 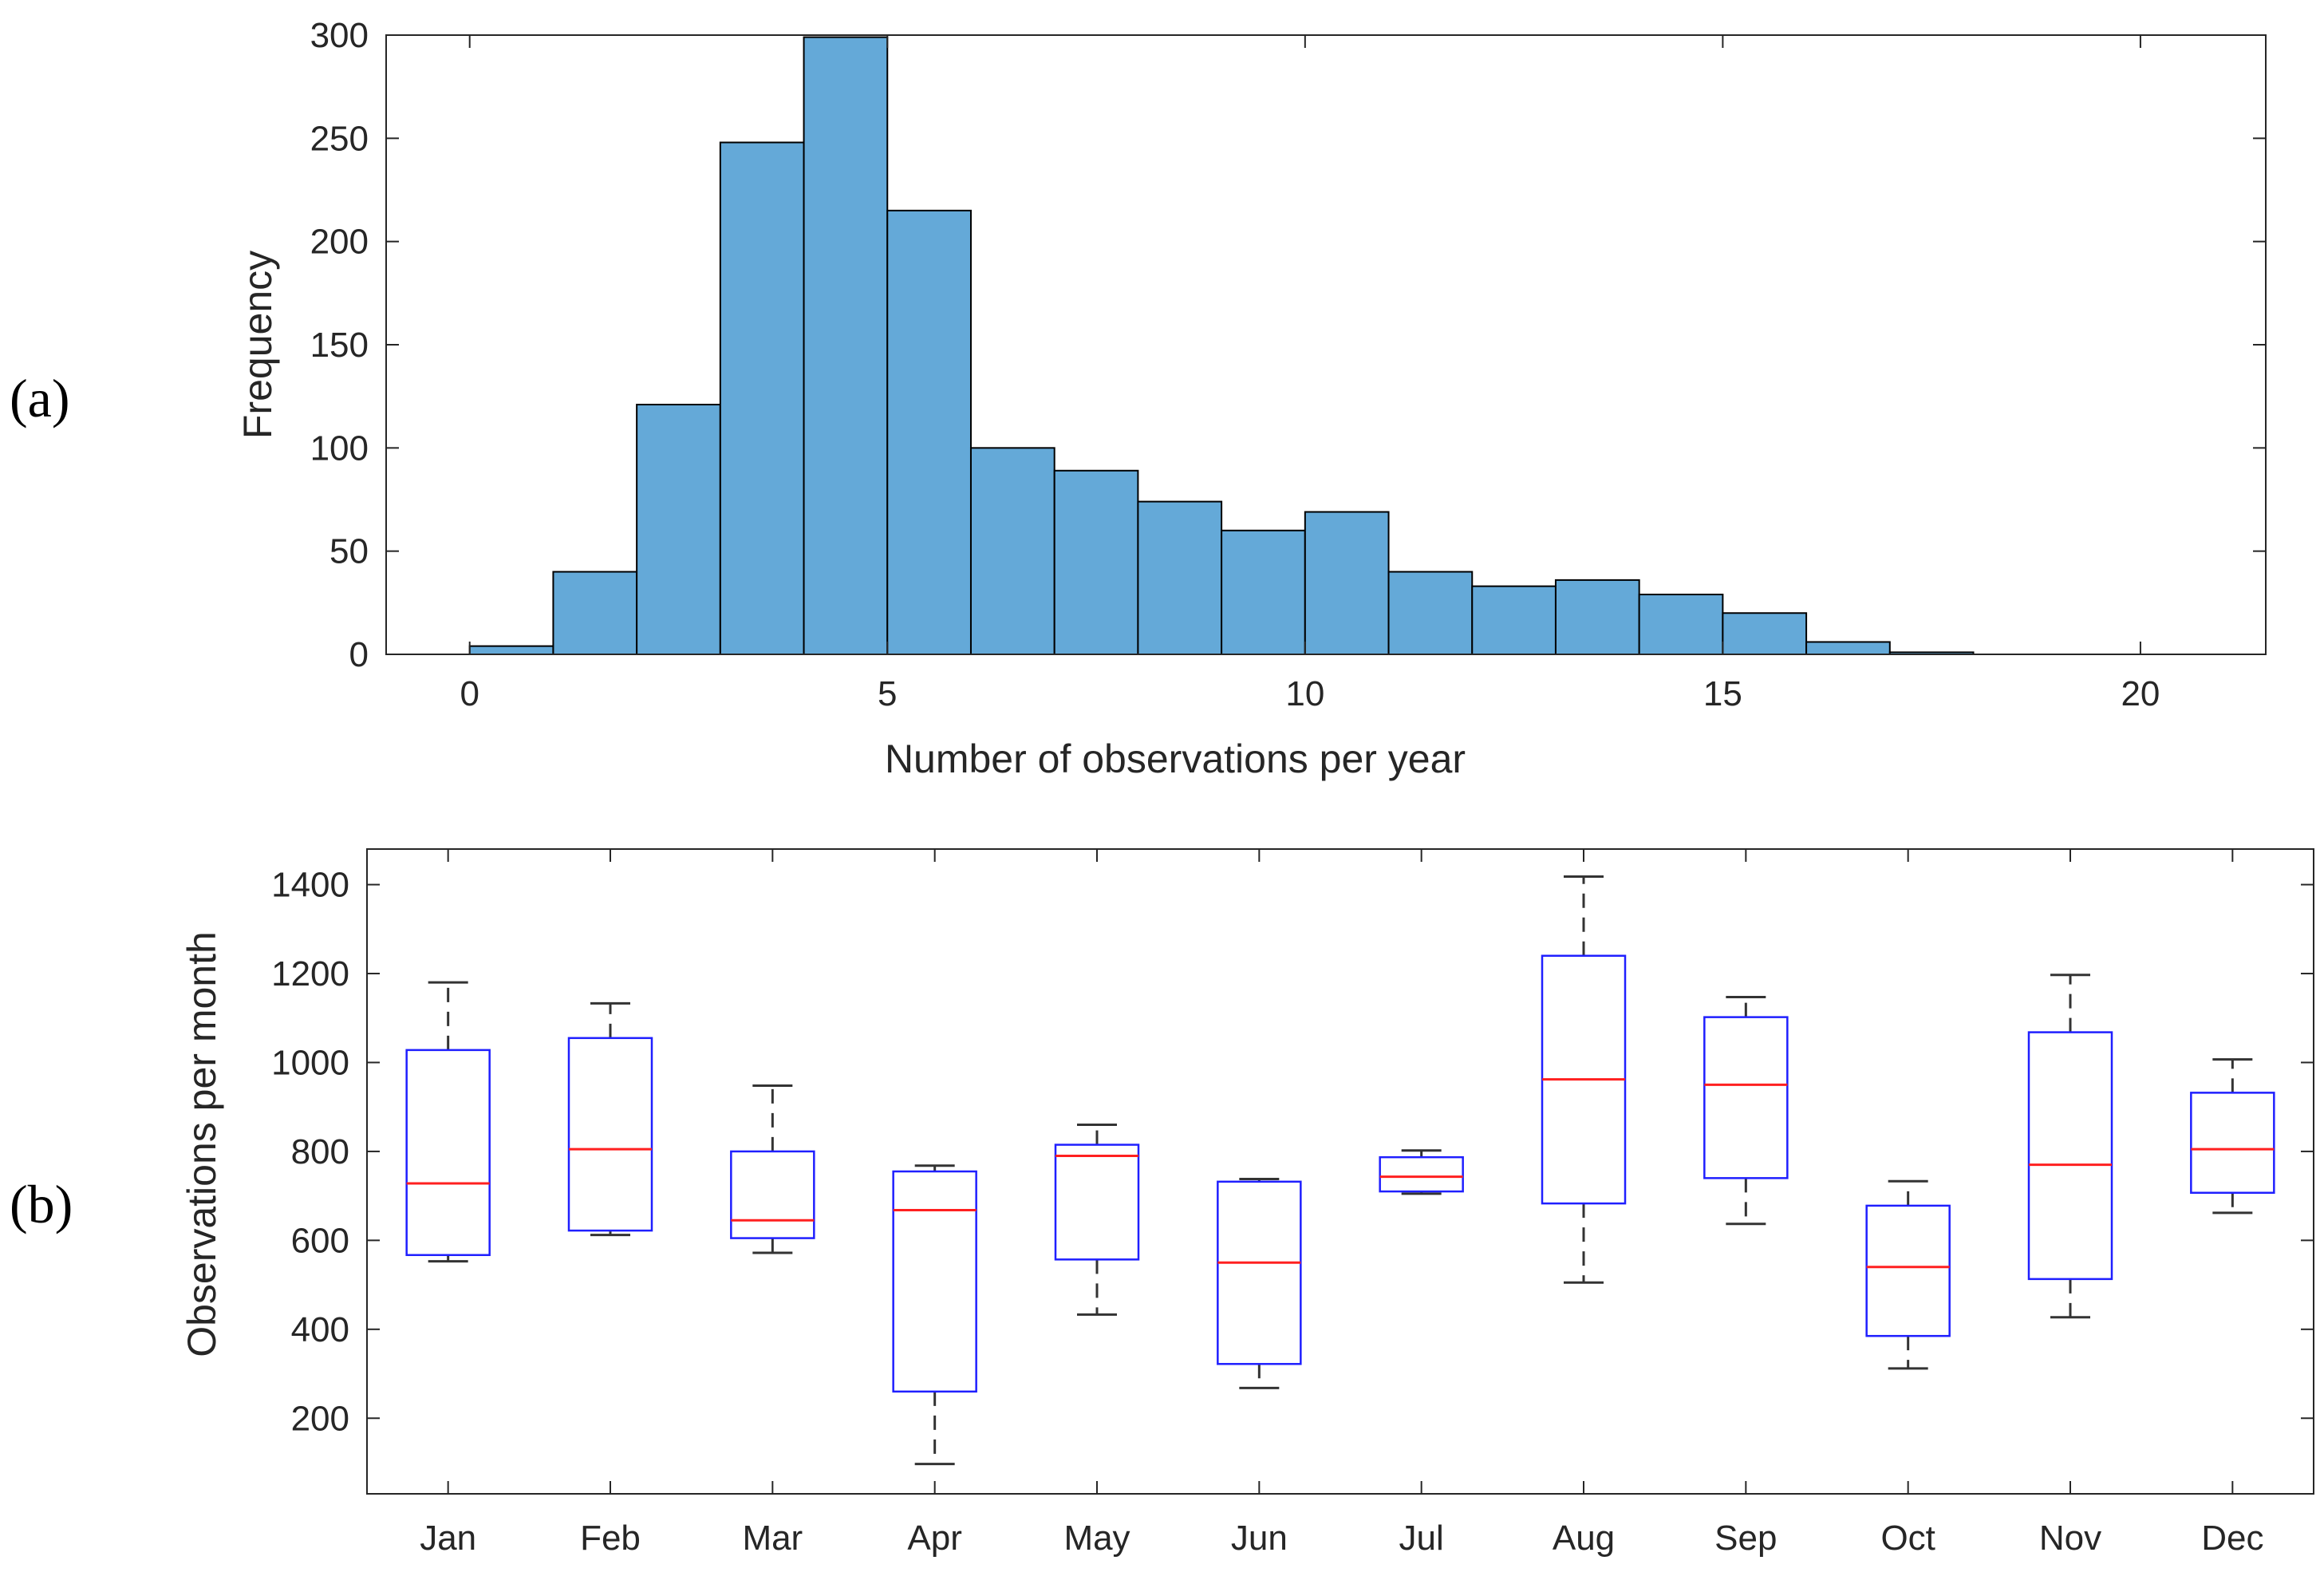 What do you see at coordinates (339, 345) in the screenshot?
I see `y-tick-label: 150` at bounding box center [339, 345].